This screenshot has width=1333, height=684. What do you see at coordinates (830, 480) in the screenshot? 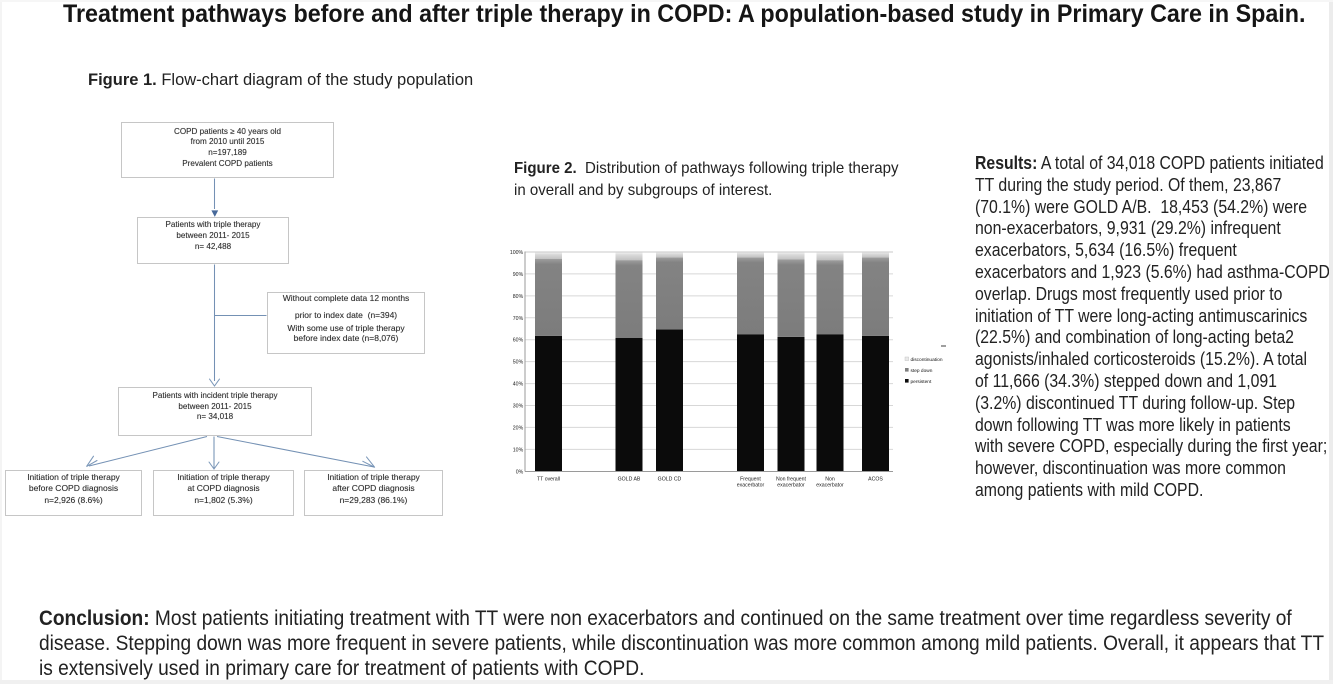
I see `svg-text: Non` at bounding box center [830, 480].